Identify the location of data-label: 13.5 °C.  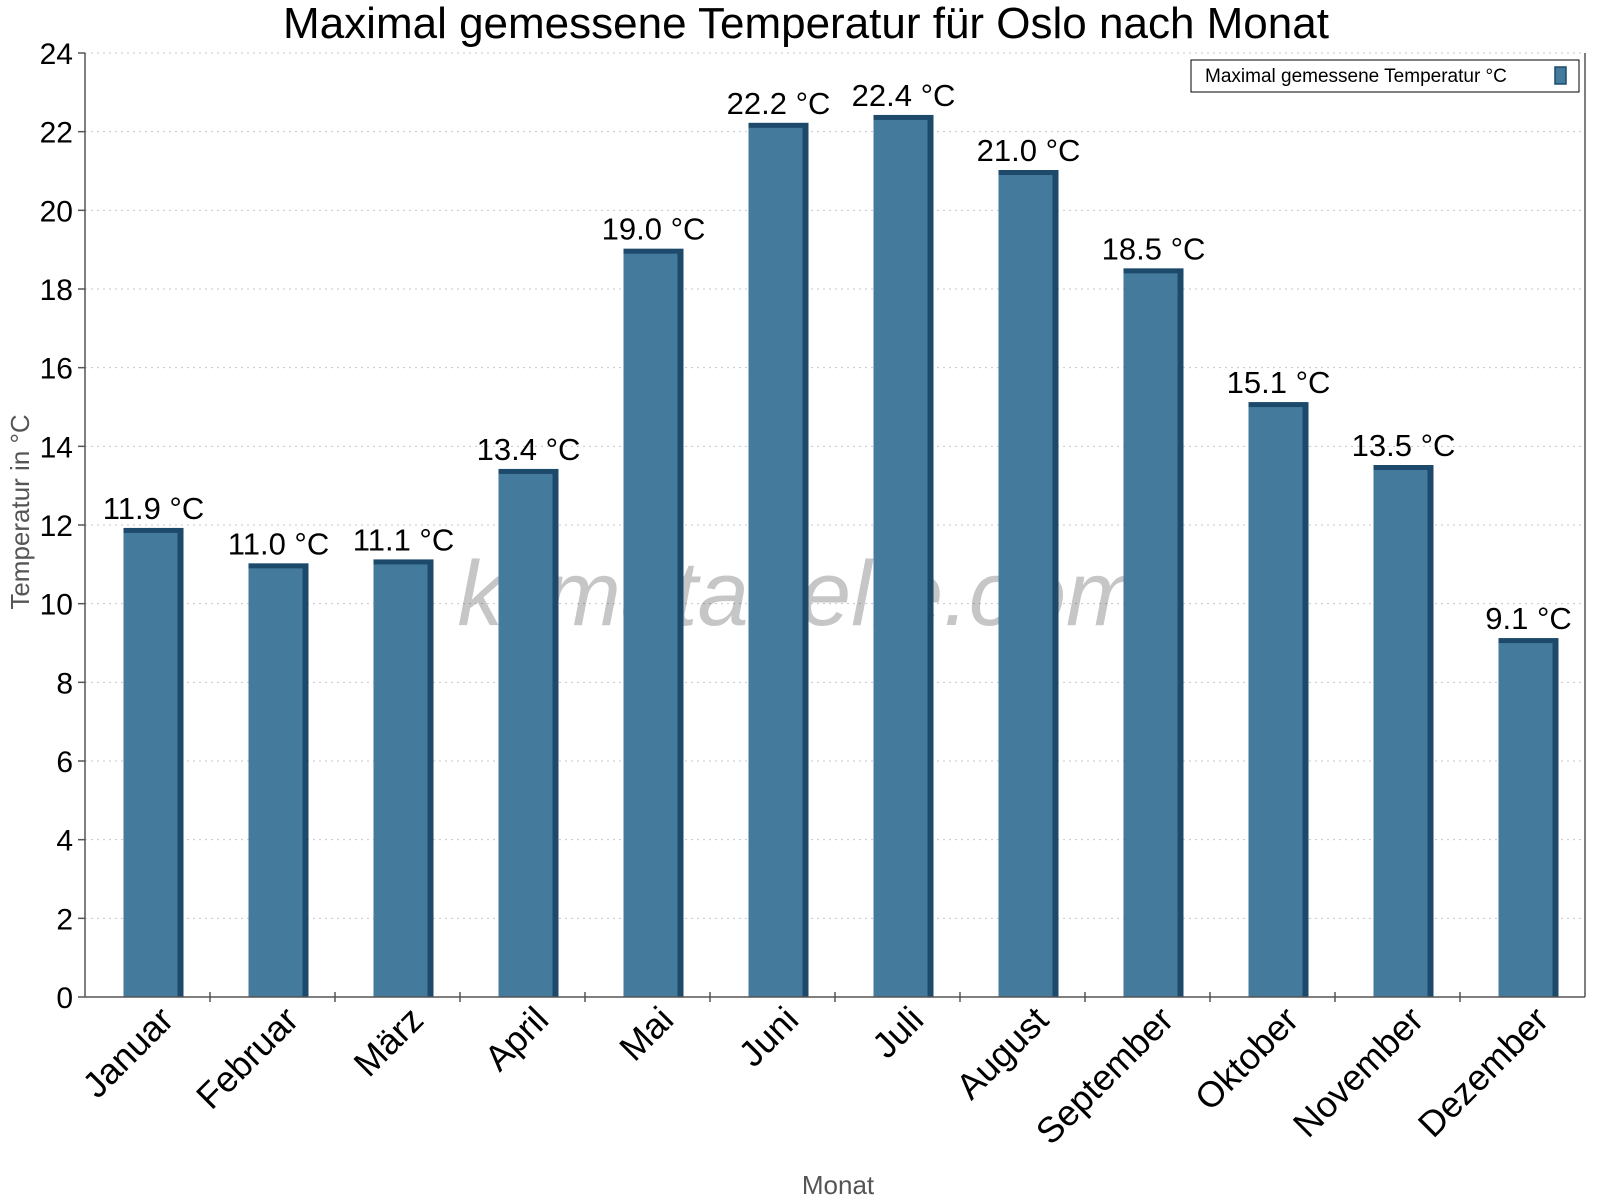
(1404, 445).